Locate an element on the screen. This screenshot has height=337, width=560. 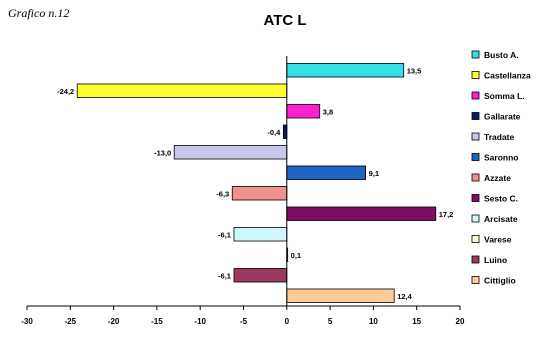
bar-azzate is located at coordinates (259, 193).